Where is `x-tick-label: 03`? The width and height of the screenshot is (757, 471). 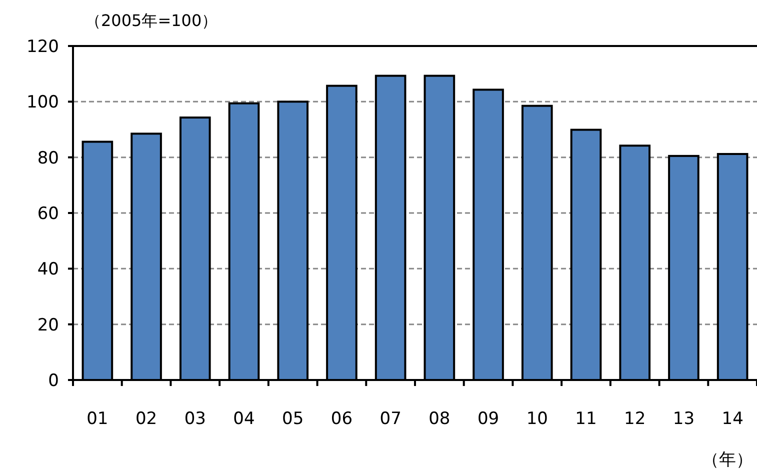 x-tick-label: 03 is located at coordinates (195, 419).